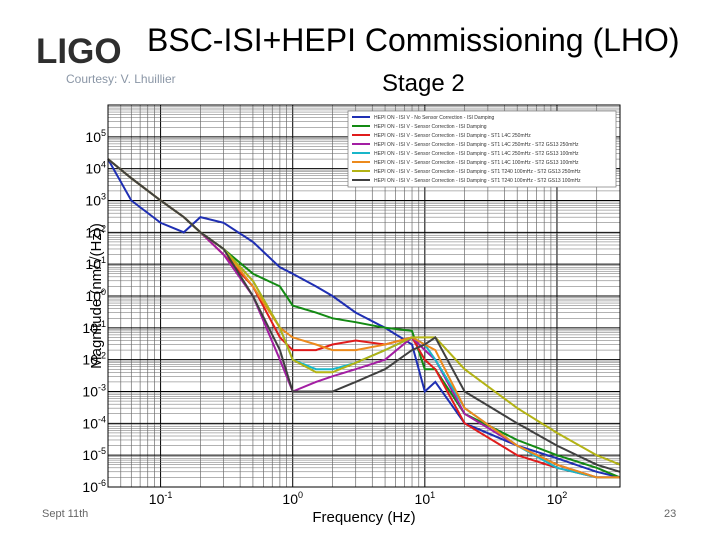  I want to click on ligo-logo: LIGO, so click(88, 52).